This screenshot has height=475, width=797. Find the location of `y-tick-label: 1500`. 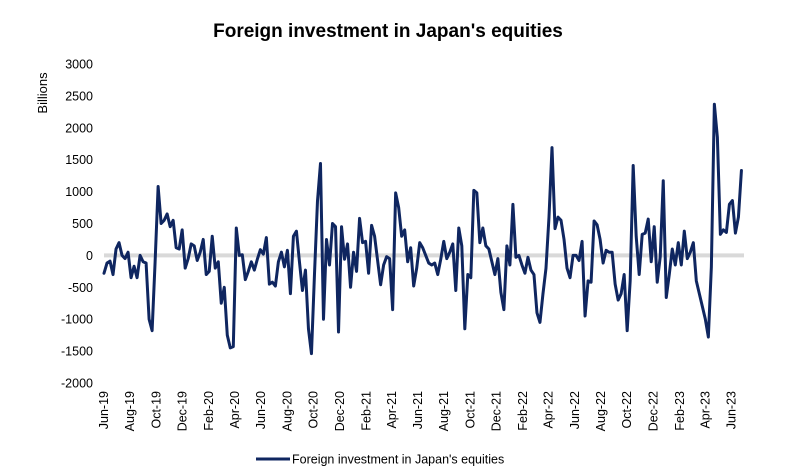

y-tick-label: 1500 is located at coordinates (79, 160).